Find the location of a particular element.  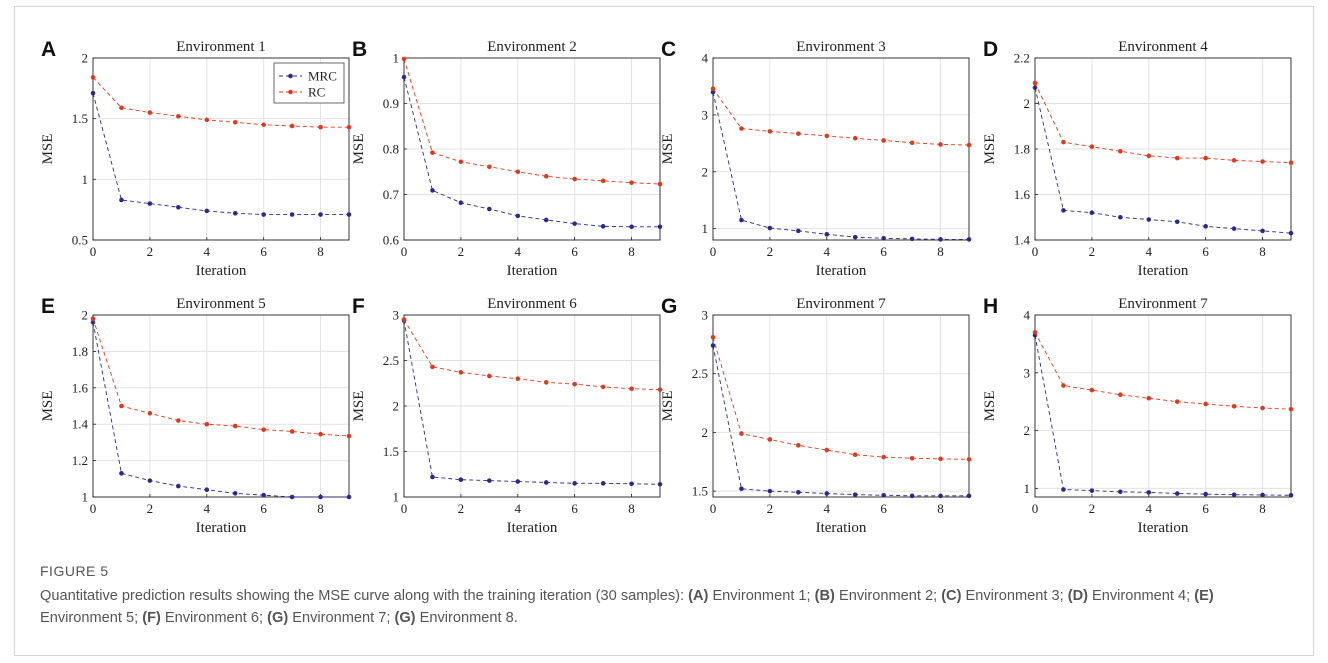

y-tick-label: 3 is located at coordinates (705, 114).